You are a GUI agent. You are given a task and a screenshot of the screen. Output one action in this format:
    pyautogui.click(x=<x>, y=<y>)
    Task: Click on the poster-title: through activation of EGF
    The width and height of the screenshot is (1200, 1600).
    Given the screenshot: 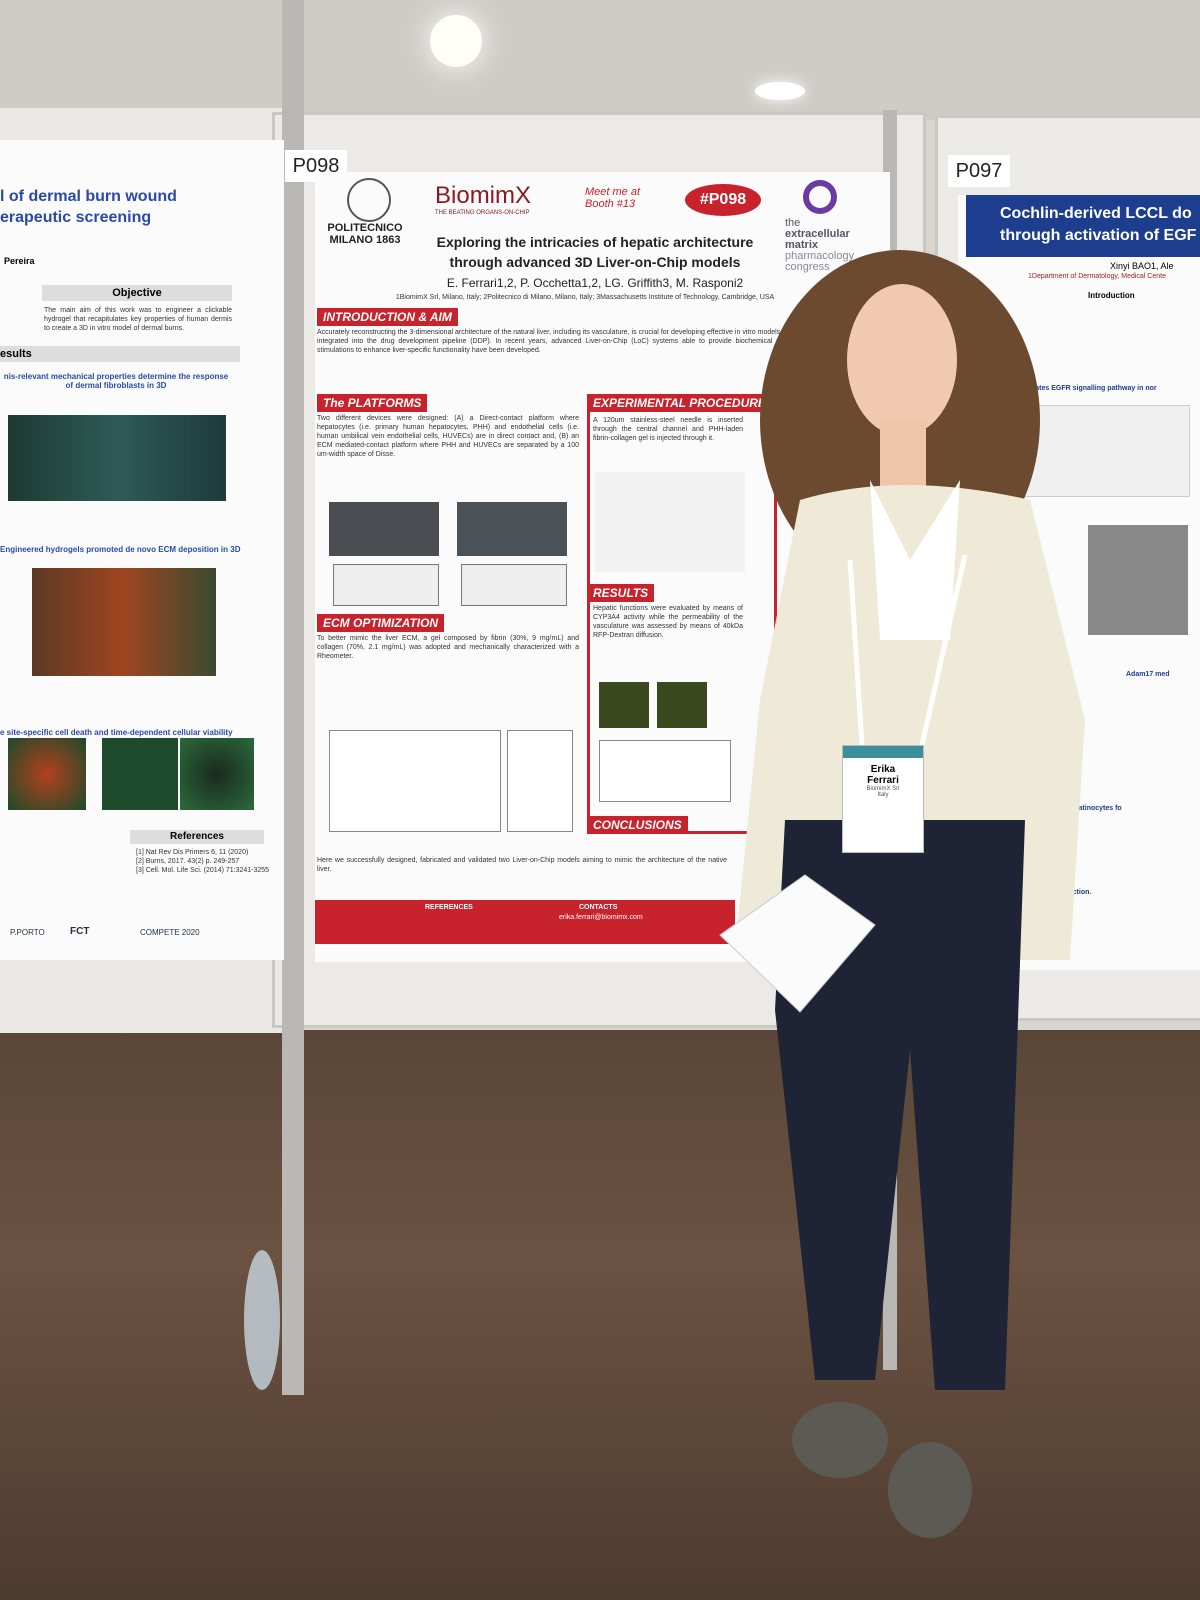 What is the action you would take?
    pyautogui.click(x=1098, y=235)
    